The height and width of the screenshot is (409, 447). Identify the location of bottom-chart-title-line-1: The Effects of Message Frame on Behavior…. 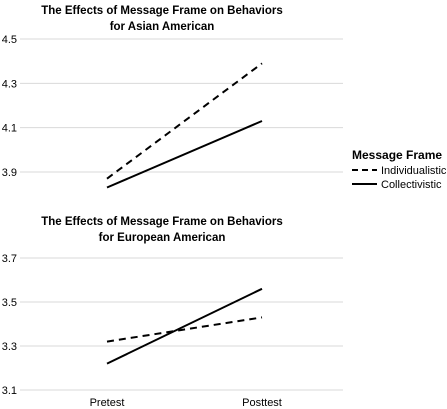
(162, 222).